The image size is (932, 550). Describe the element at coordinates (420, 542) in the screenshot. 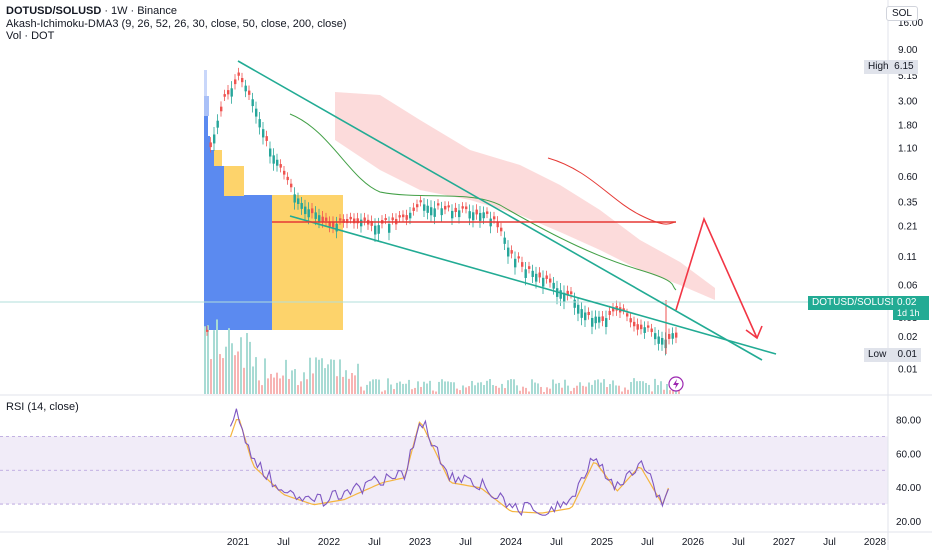

I see `time-tick-label: 2023` at that location.